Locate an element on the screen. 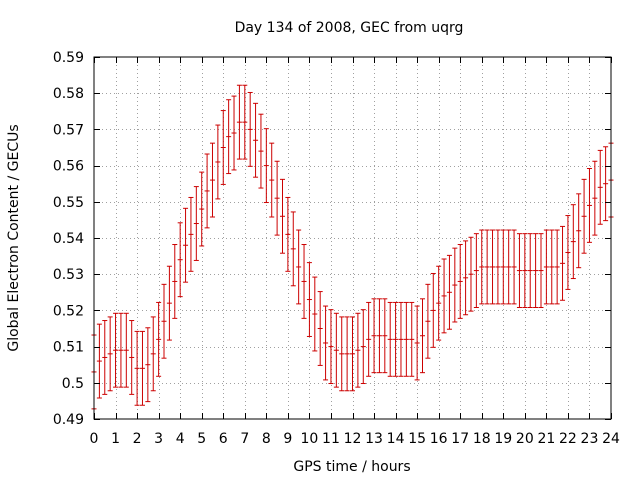 This screenshot has width=640, height=480. x-tick-label: 17 is located at coordinates (460, 439).